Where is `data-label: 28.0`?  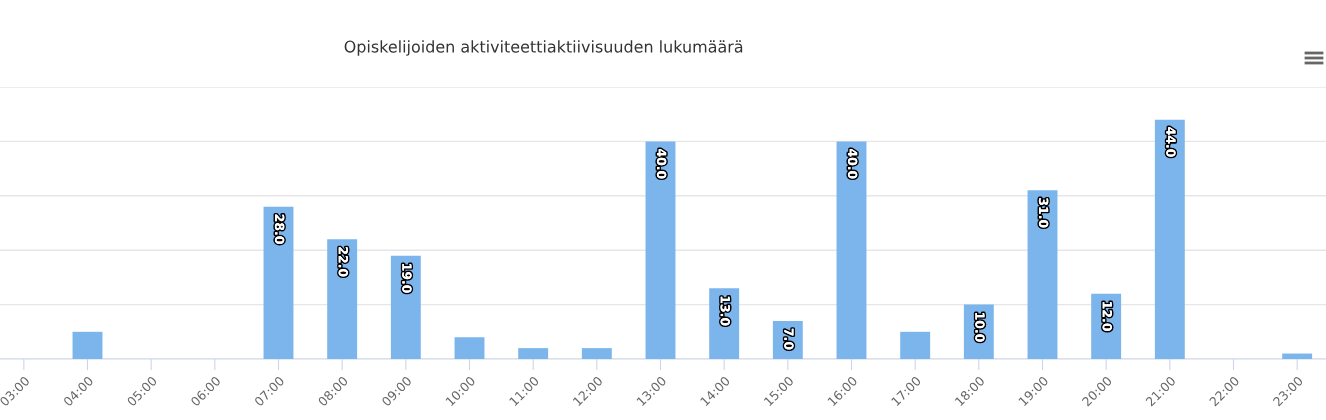 data-label: 28.0 is located at coordinates (279, 229).